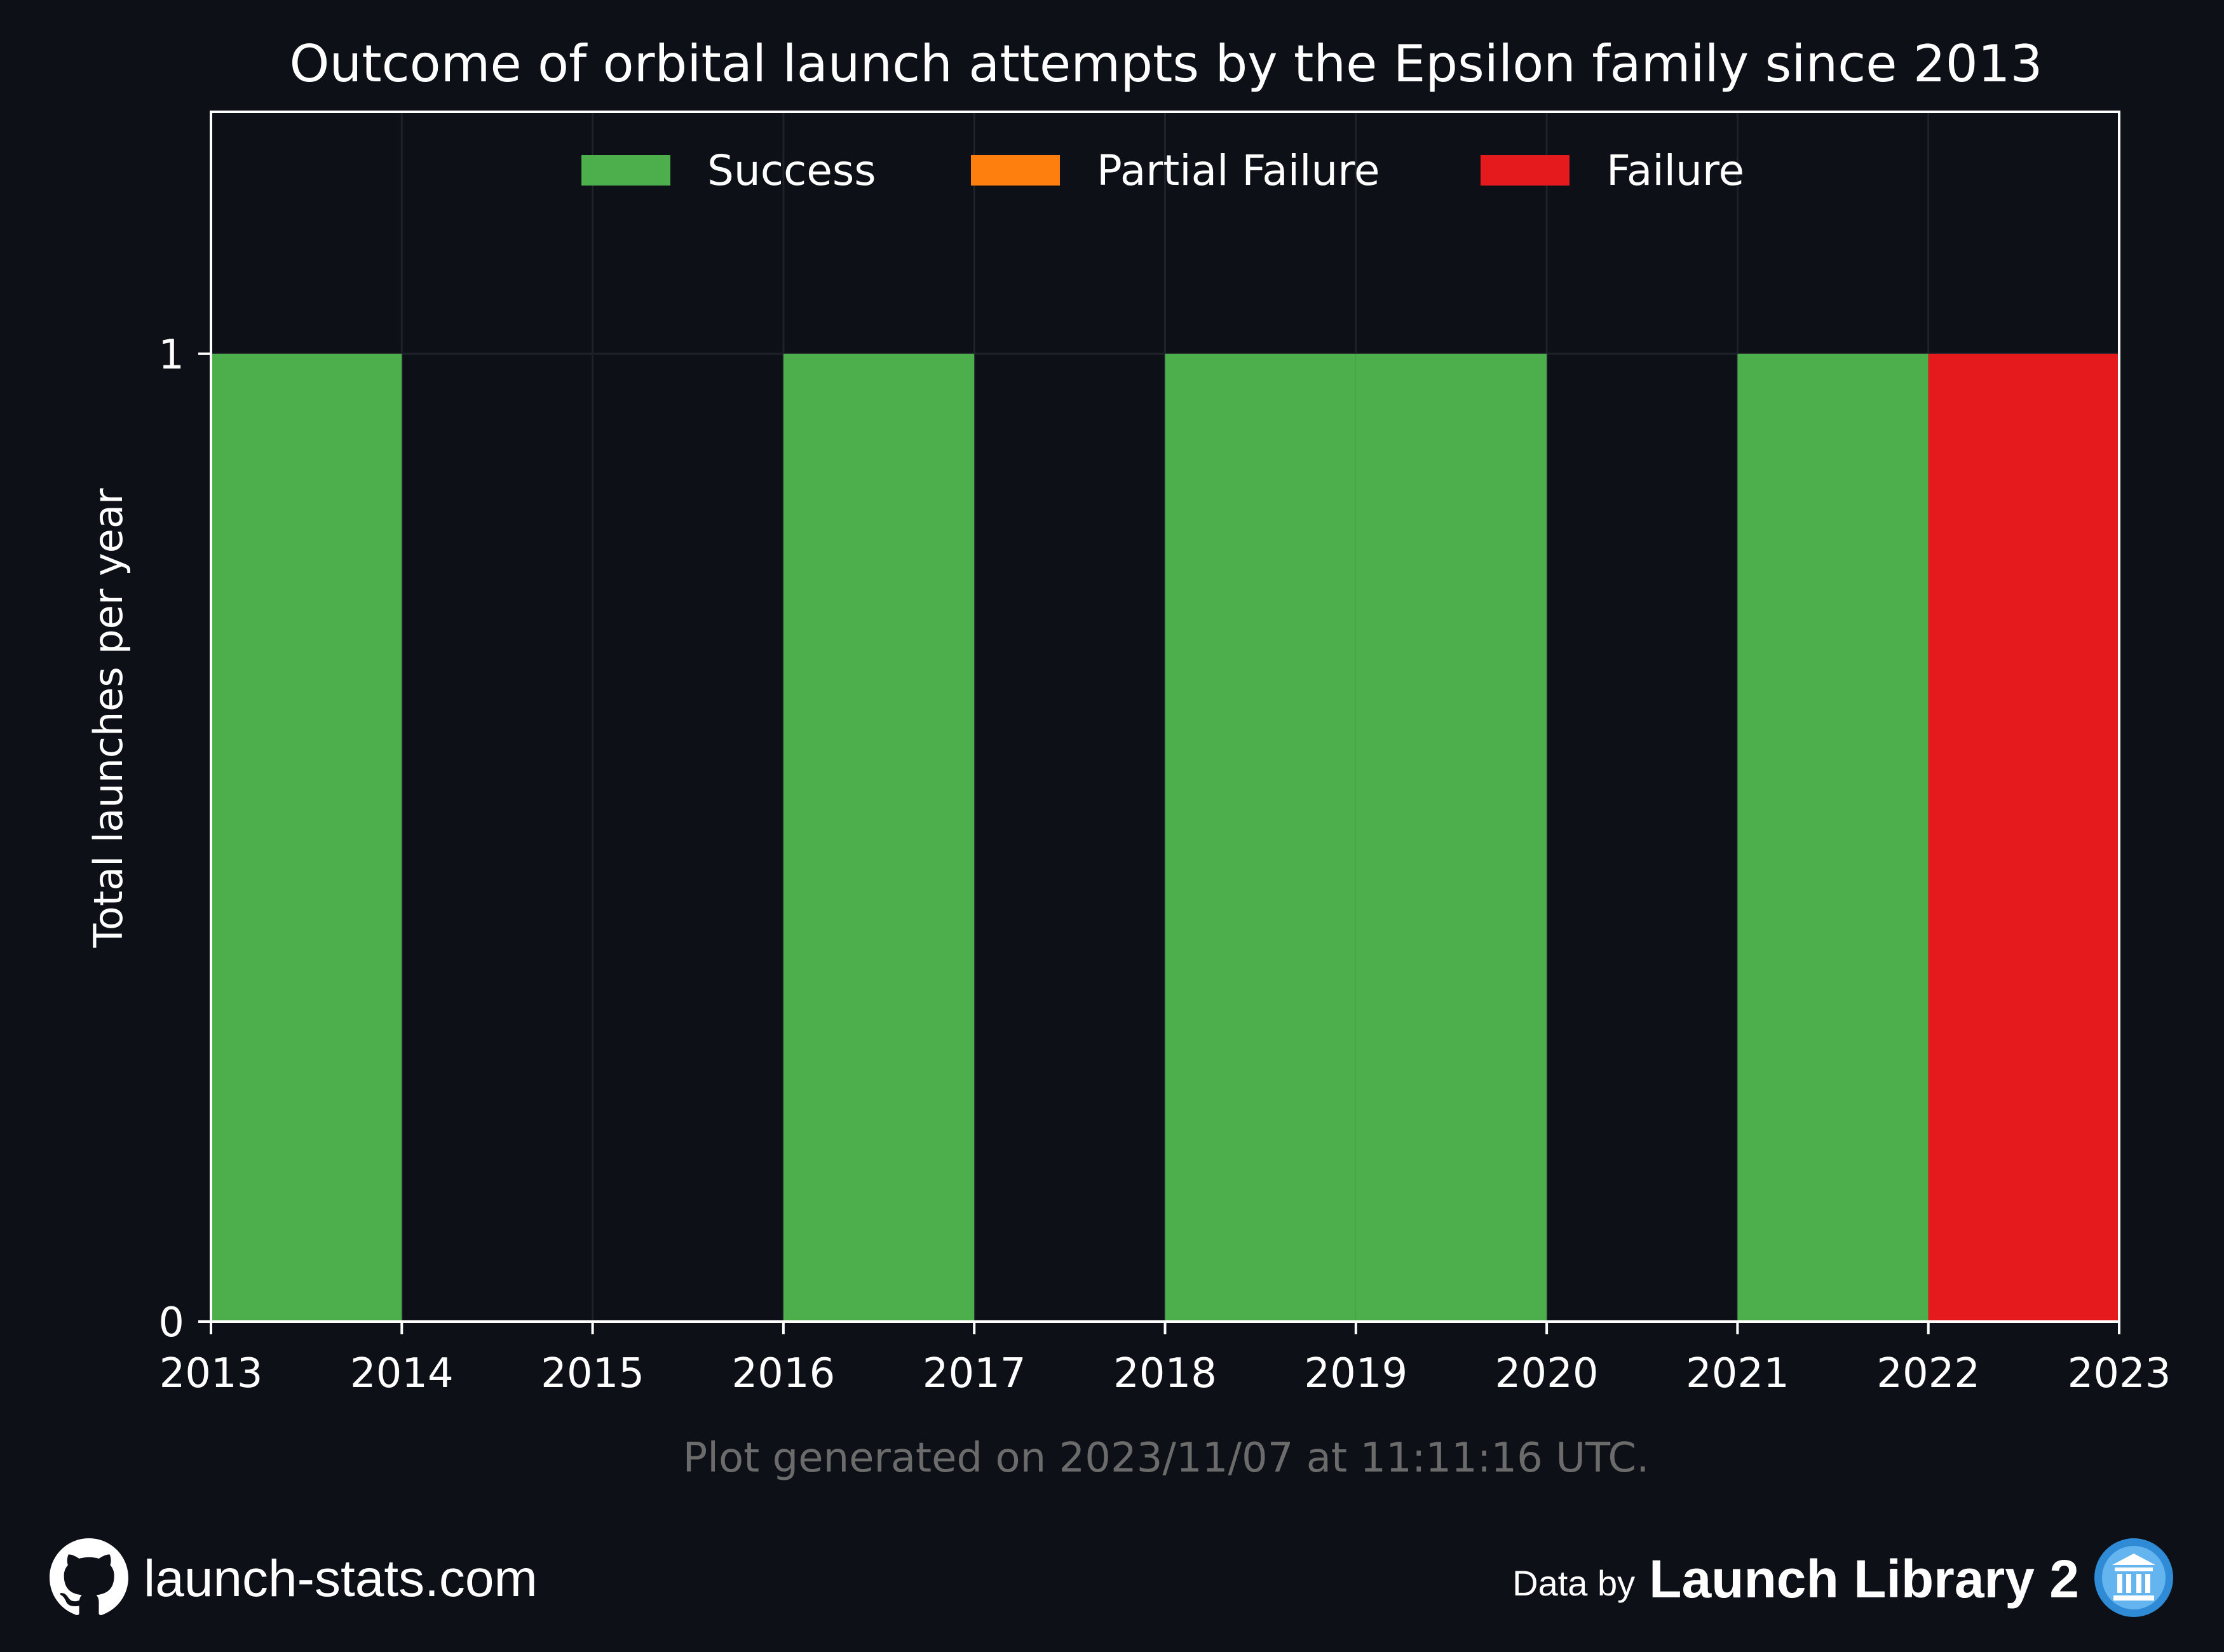  What do you see at coordinates (171, 1322) in the screenshot?
I see `y-tick-label: 0` at bounding box center [171, 1322].